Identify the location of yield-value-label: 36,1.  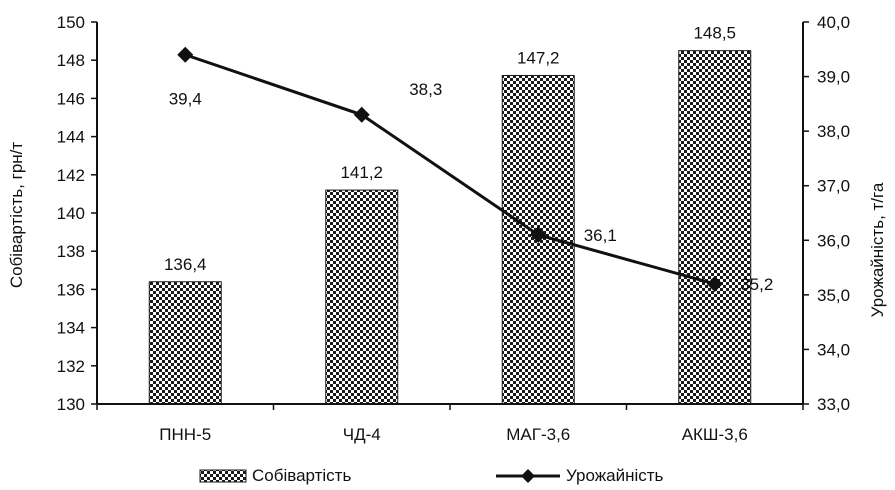
(600, 235).